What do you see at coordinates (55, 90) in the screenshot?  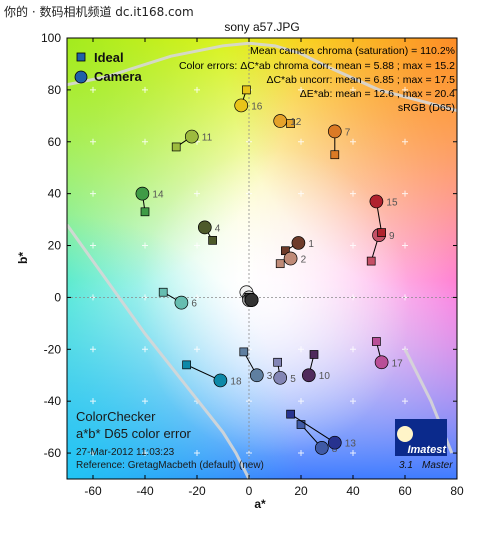 I see `y-tick-label: 80` at bounding box center [55, 90].